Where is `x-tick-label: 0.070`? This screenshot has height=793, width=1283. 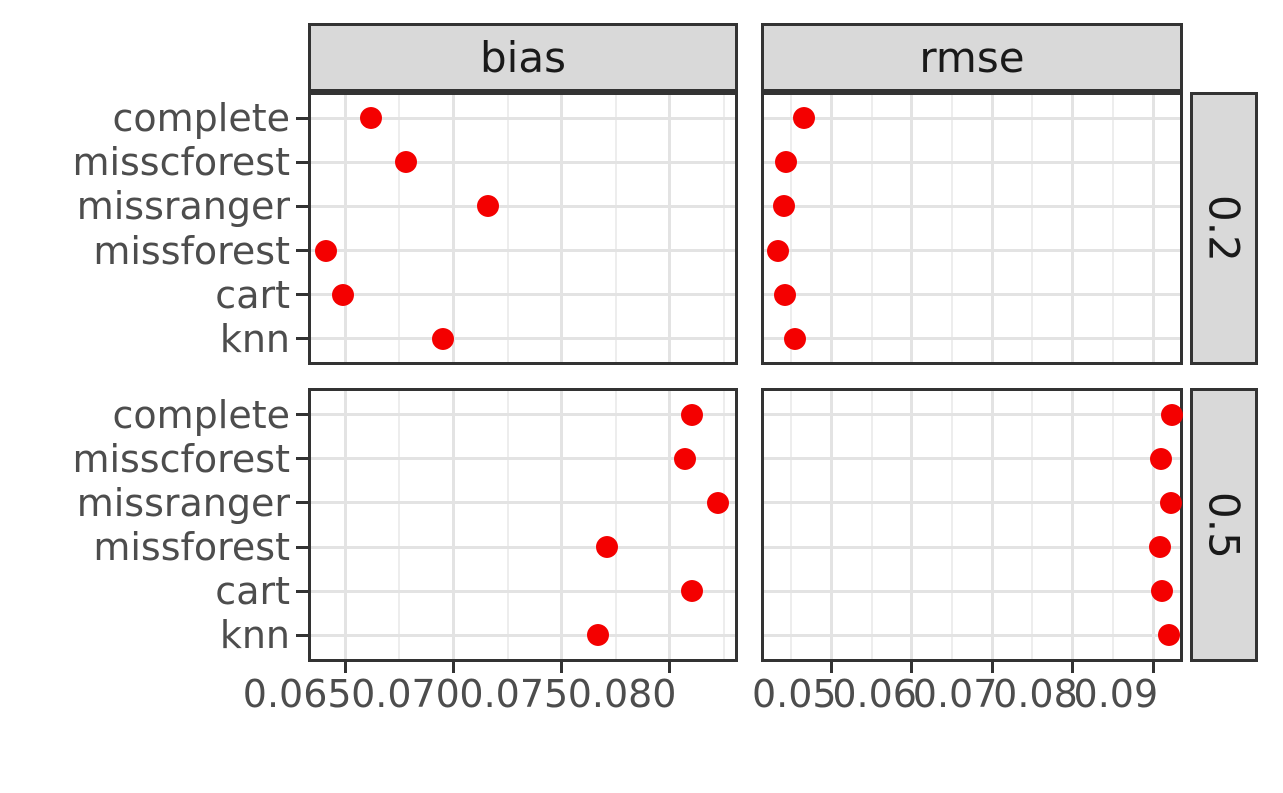
x-tick-label: 0.070 is located at coordinates (405, 694).